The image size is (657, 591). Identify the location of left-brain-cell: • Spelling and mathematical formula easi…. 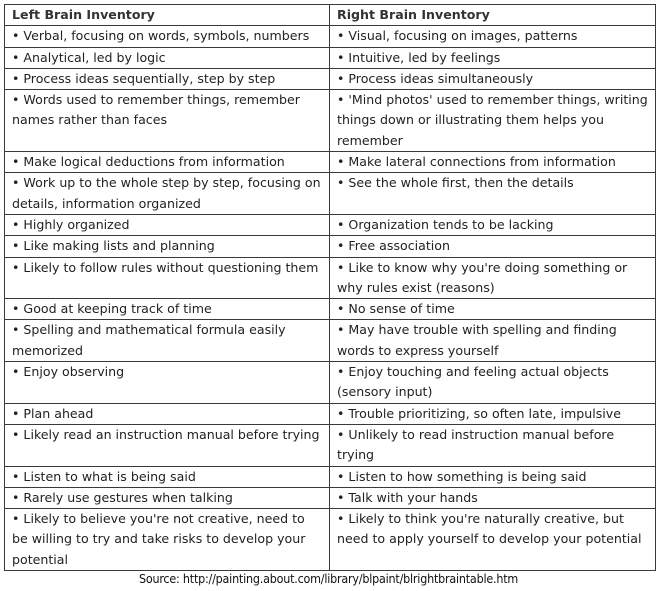
(167, 341).